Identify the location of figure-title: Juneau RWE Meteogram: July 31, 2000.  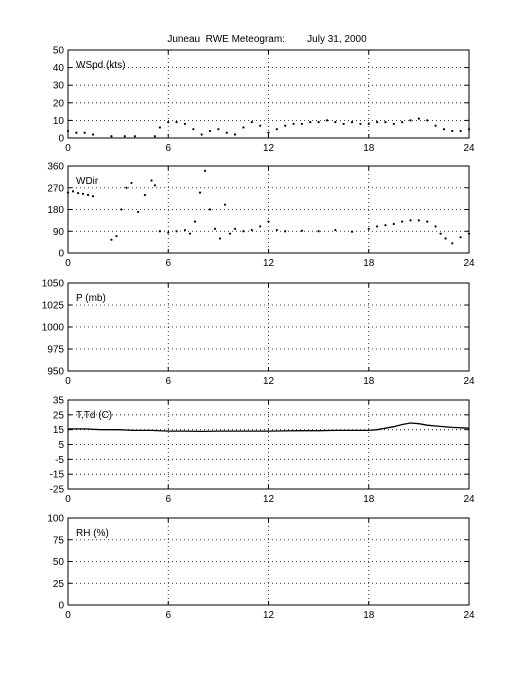
(267, 39).